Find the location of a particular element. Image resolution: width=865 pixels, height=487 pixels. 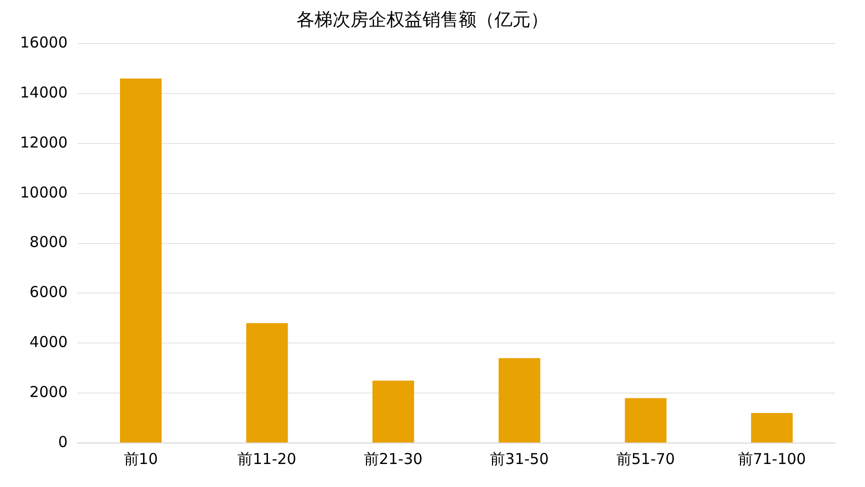

y-tick-label: 0 is located at coordinates (63, 441).